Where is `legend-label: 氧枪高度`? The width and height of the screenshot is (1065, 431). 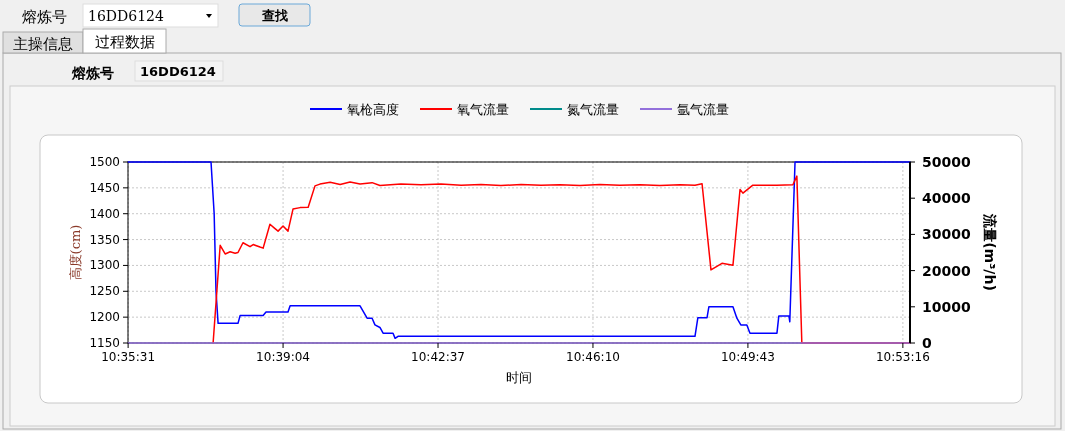
legend-label: 氧枪高度 is located at coordinates (373, 109).